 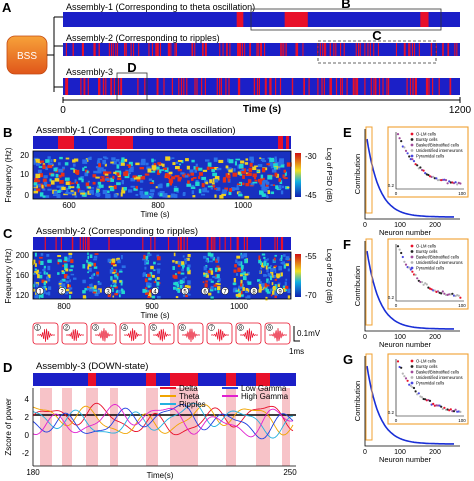 What do you see at coordinates (410, 178) in the screenshot?
I see `panel-e-contribution-curve` at bounding box center [410, 178].